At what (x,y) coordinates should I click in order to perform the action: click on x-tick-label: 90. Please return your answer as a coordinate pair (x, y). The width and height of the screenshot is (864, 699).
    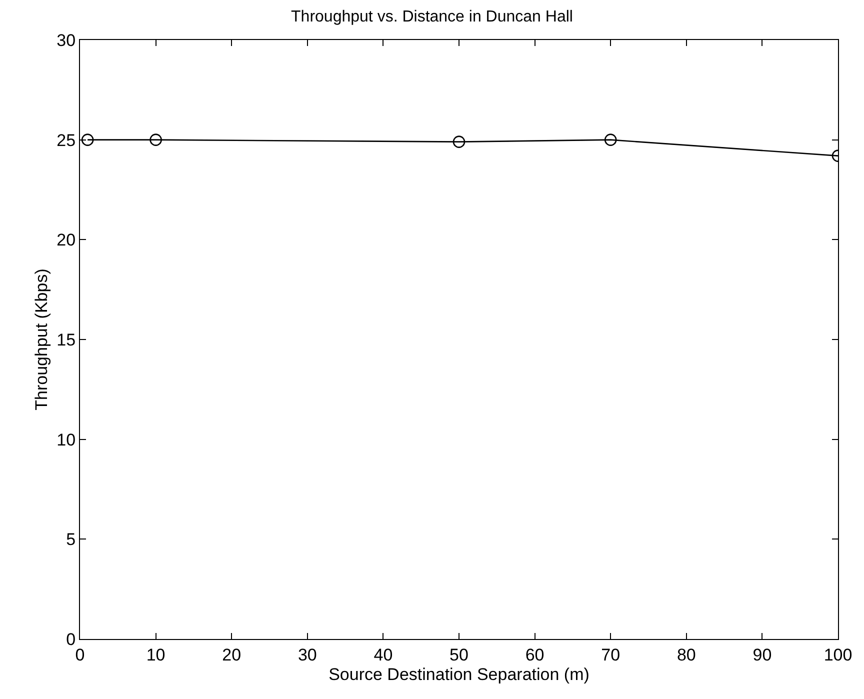
    Looking at the image, I should click on (762, 654).